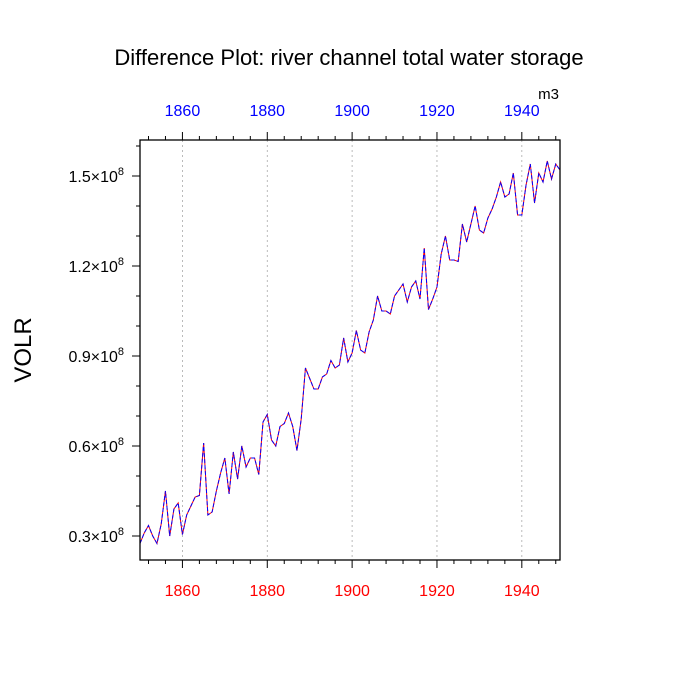  What do you see at coordinates (96, 356) in the screenshot?
I see `y-tick-label-2: 0.9×10⁸` at bounding box center [96, 356].